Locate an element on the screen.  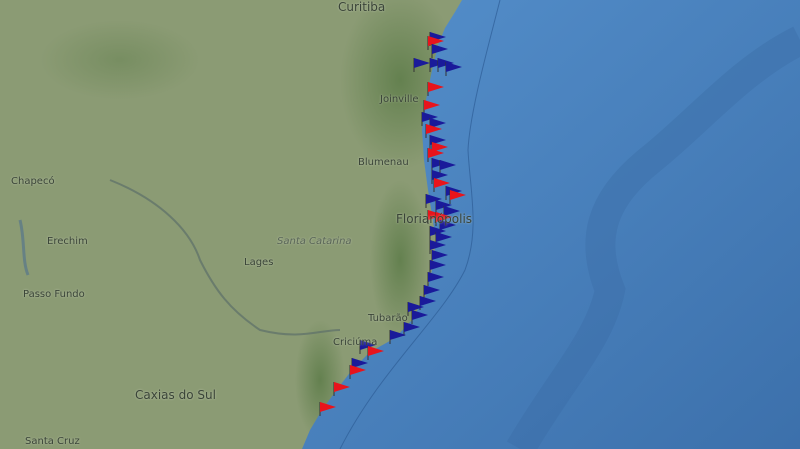
city-label-santa-cruz: Santa Cruz is located at coordinates (52, 441).